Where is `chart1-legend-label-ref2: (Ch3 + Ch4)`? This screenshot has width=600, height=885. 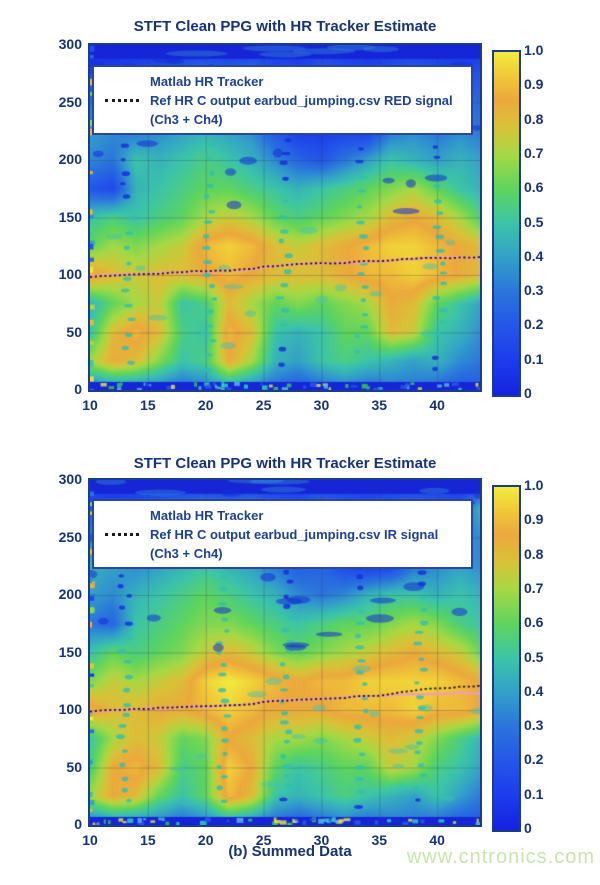
chart1-legend-label-ref2: (Ch3 + Ch4) is located at coordinates (186, 119).